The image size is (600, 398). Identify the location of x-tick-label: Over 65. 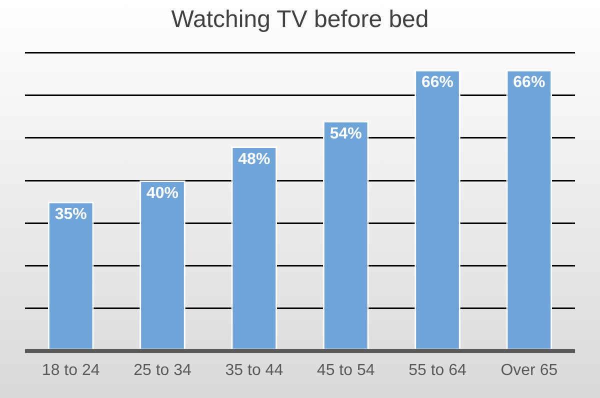
(529, 370).